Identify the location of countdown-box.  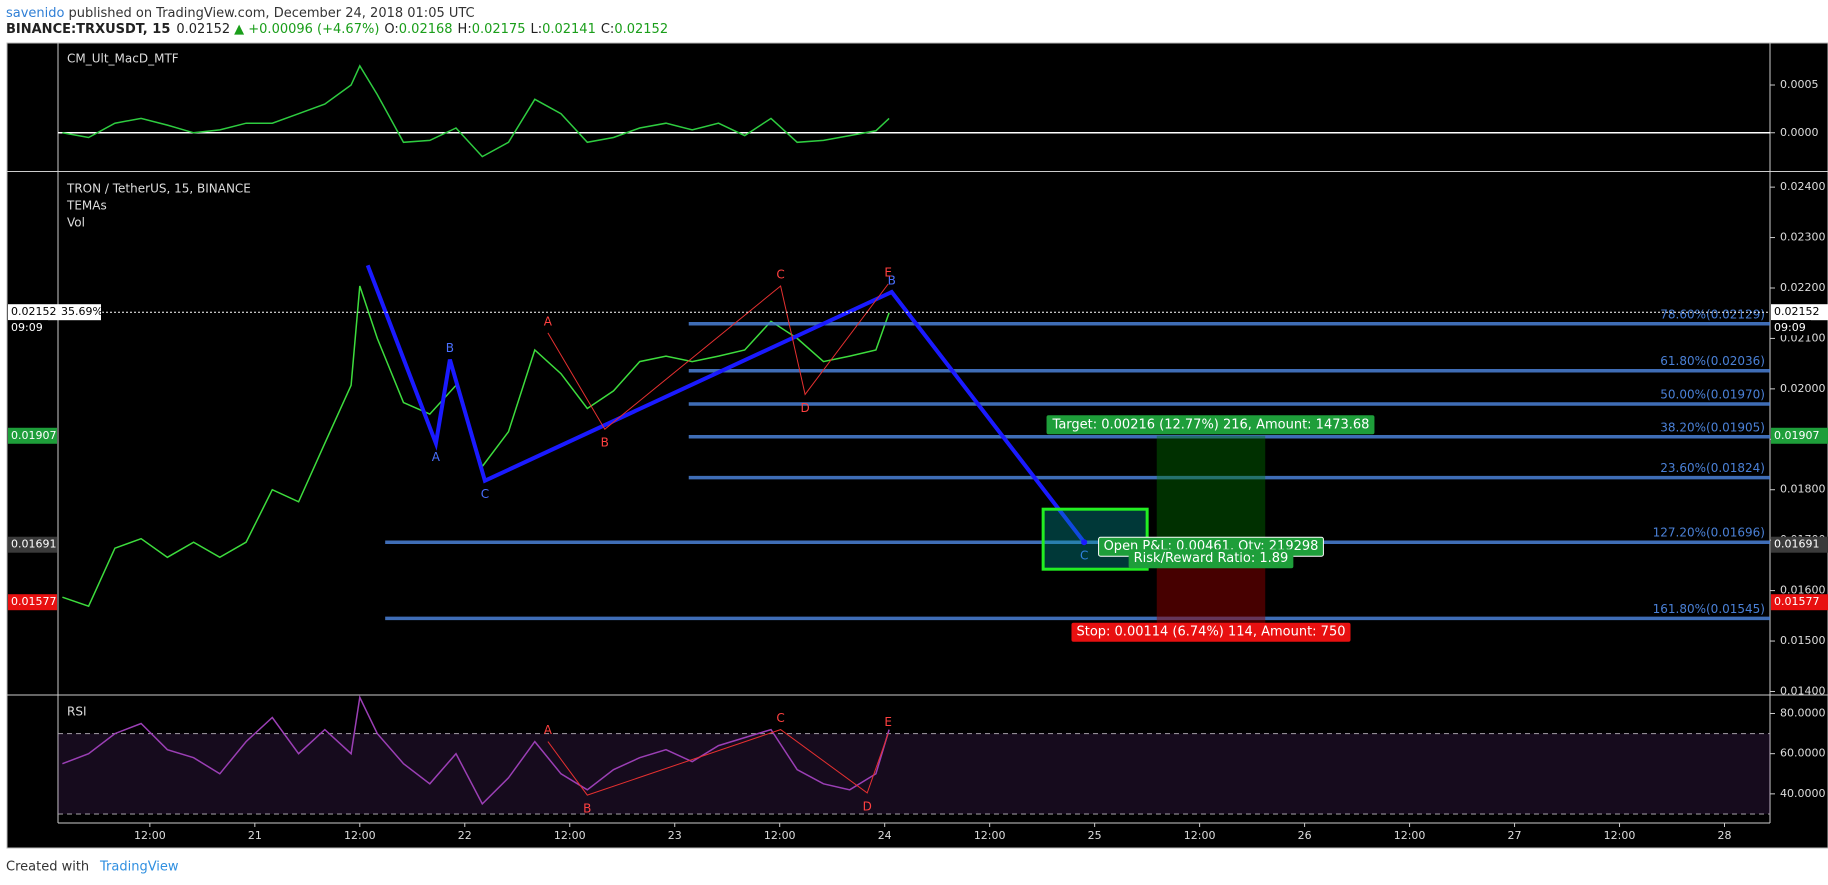
(1791, 328).